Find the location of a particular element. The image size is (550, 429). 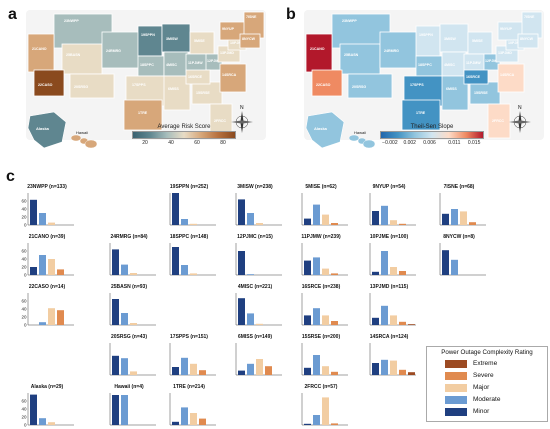

legend-swatch is located at coordinates (456, 364).